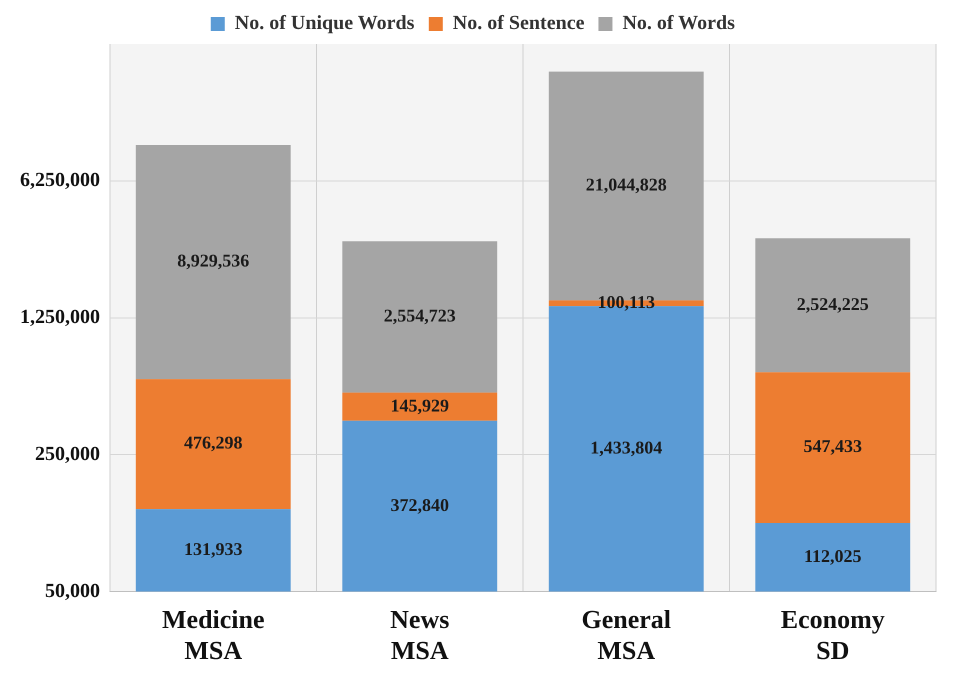  I want to click on x-tick-label: News MSA, so click(420, 635).